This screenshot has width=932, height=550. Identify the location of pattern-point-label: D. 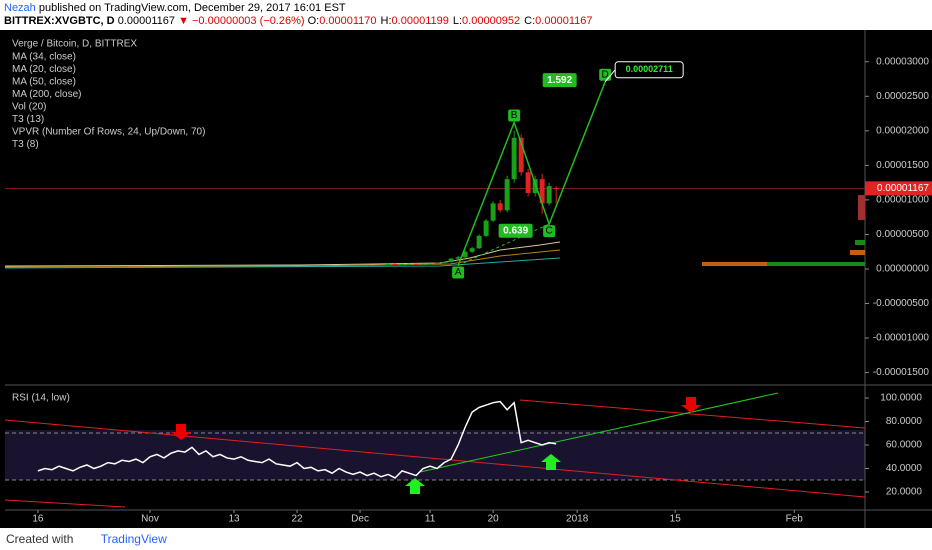
(605, 74).